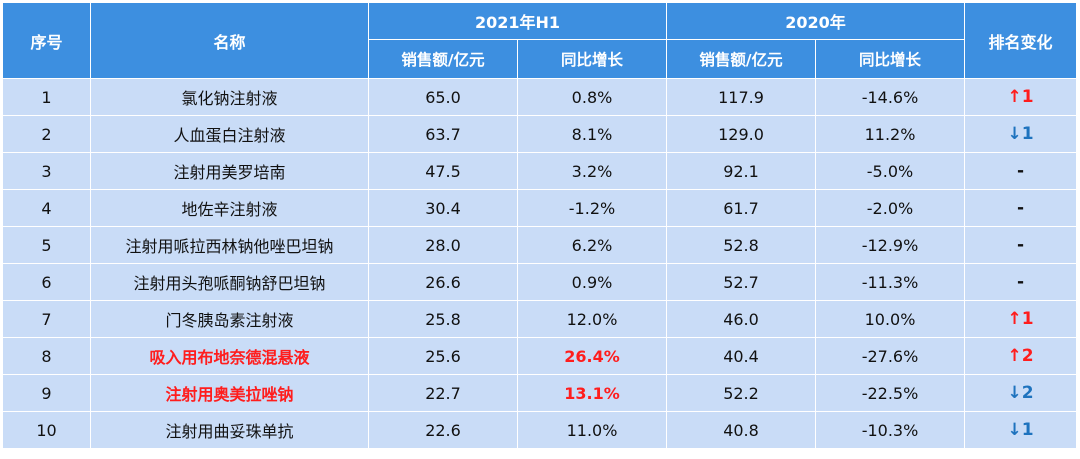  I want to click on cell-name: 注射用曲妥珠单抗, so click(229, 430).